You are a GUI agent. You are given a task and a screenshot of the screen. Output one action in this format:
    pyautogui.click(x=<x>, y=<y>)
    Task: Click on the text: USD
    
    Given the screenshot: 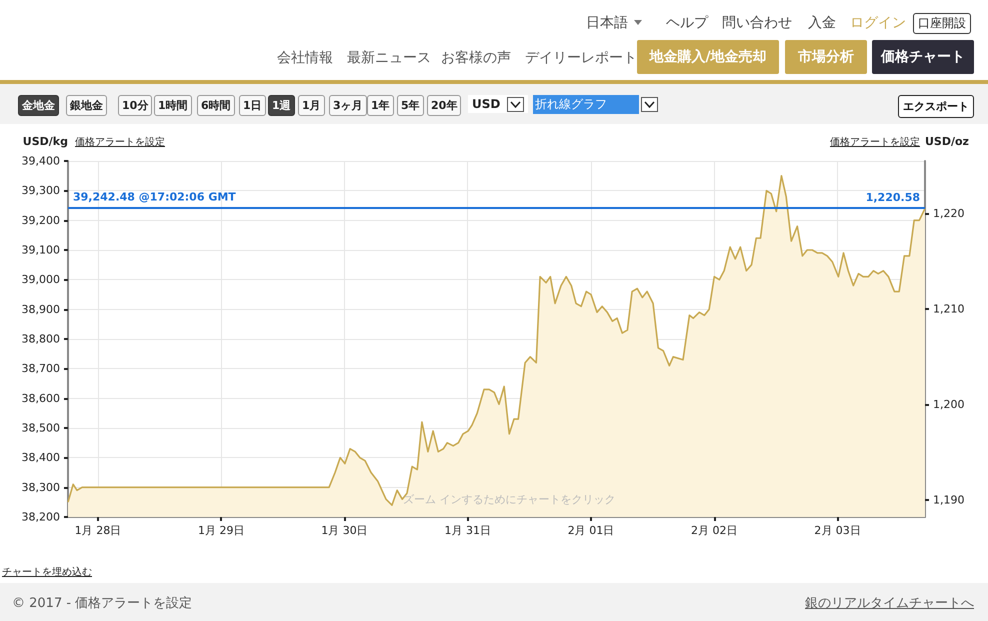 What is the action you would take?
    pyautogui.click(x=498, y=104)
    